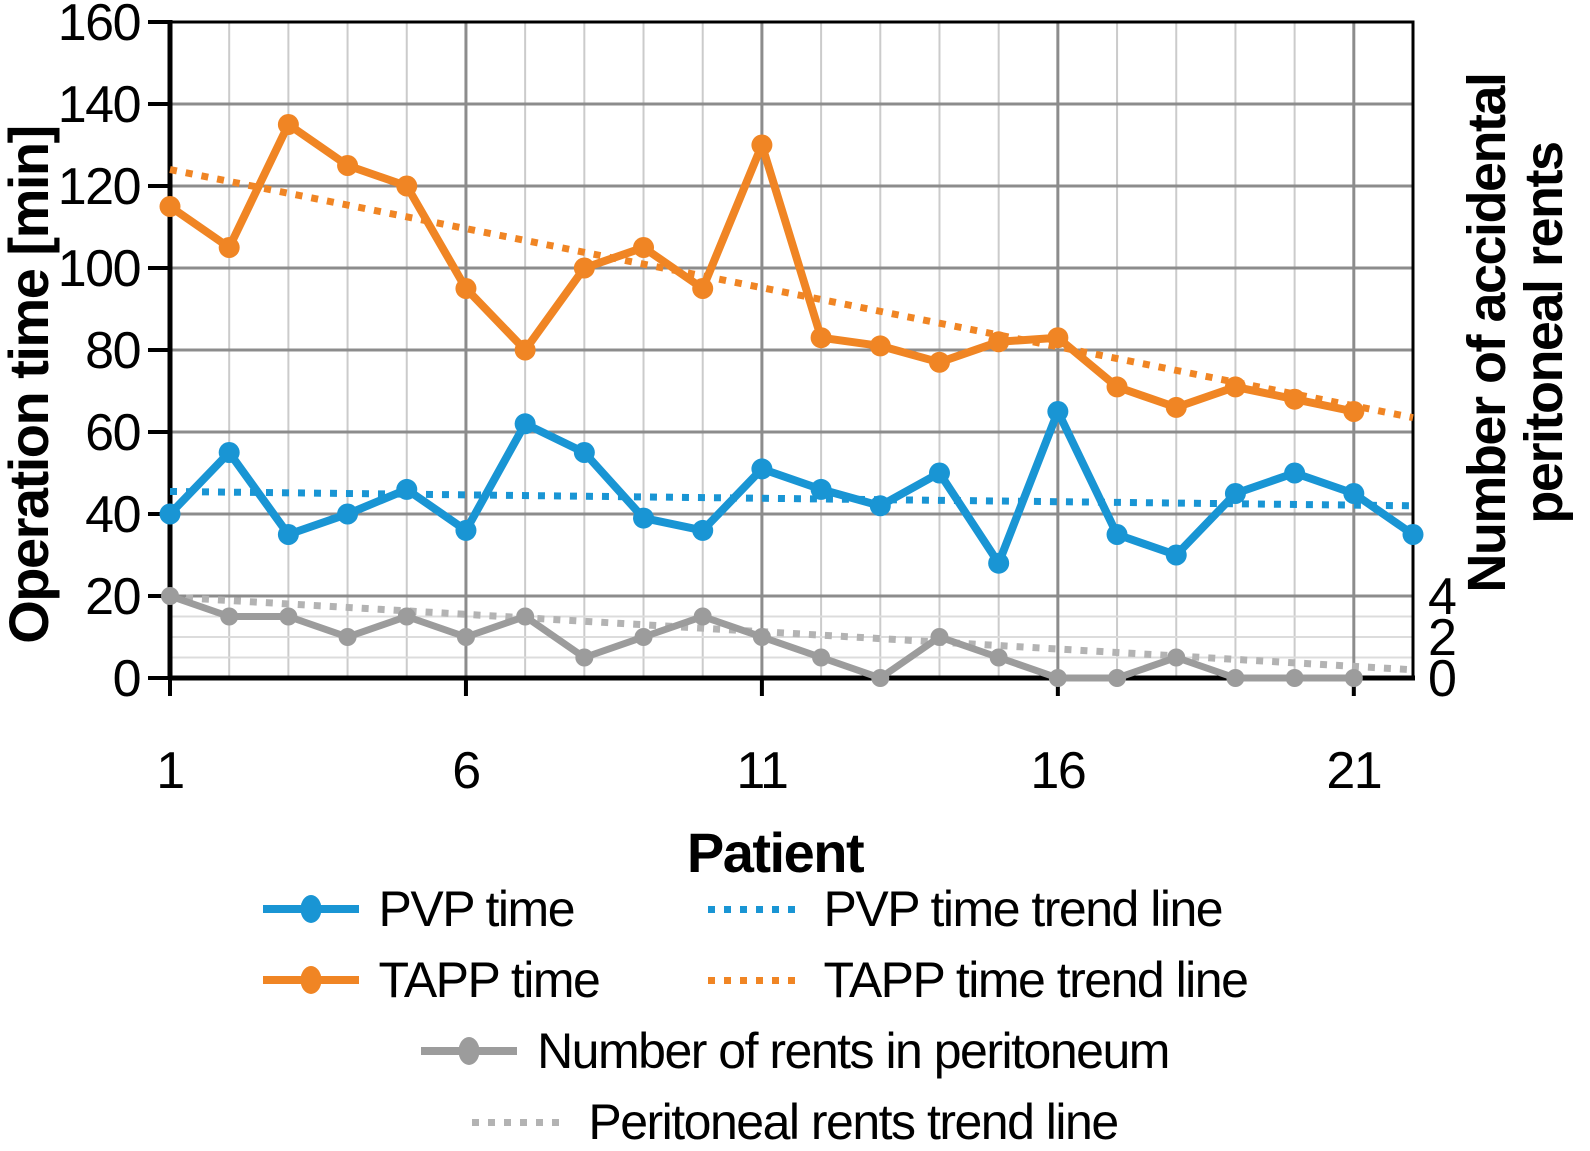 This screenshot has width=1590, height=1151. What do you see at coordinates (112, 515) in the screenshot?
I see `svg-text: 40` at bounding box center [112, 515].